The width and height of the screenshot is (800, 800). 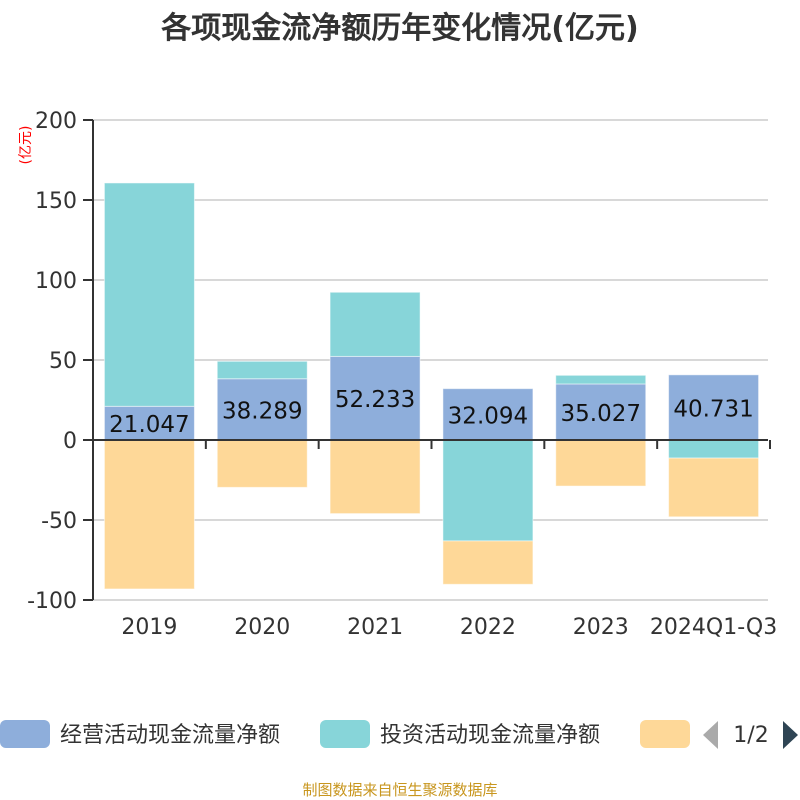 I want to click on bar-series2-2022, so click(x=488, y=562).